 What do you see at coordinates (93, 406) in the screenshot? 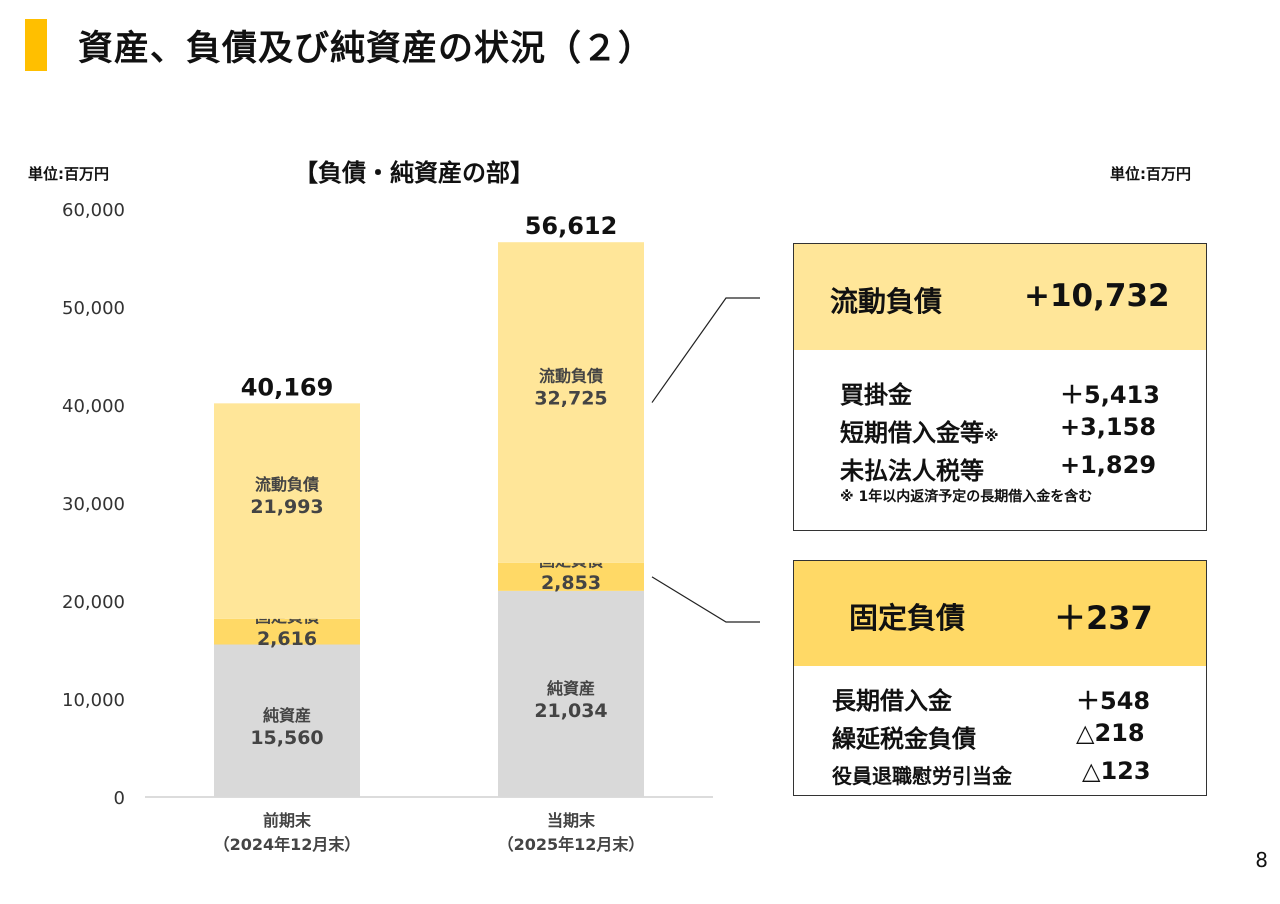
I see `y-tick-label: 40,000` at bounding box center [93, 406].